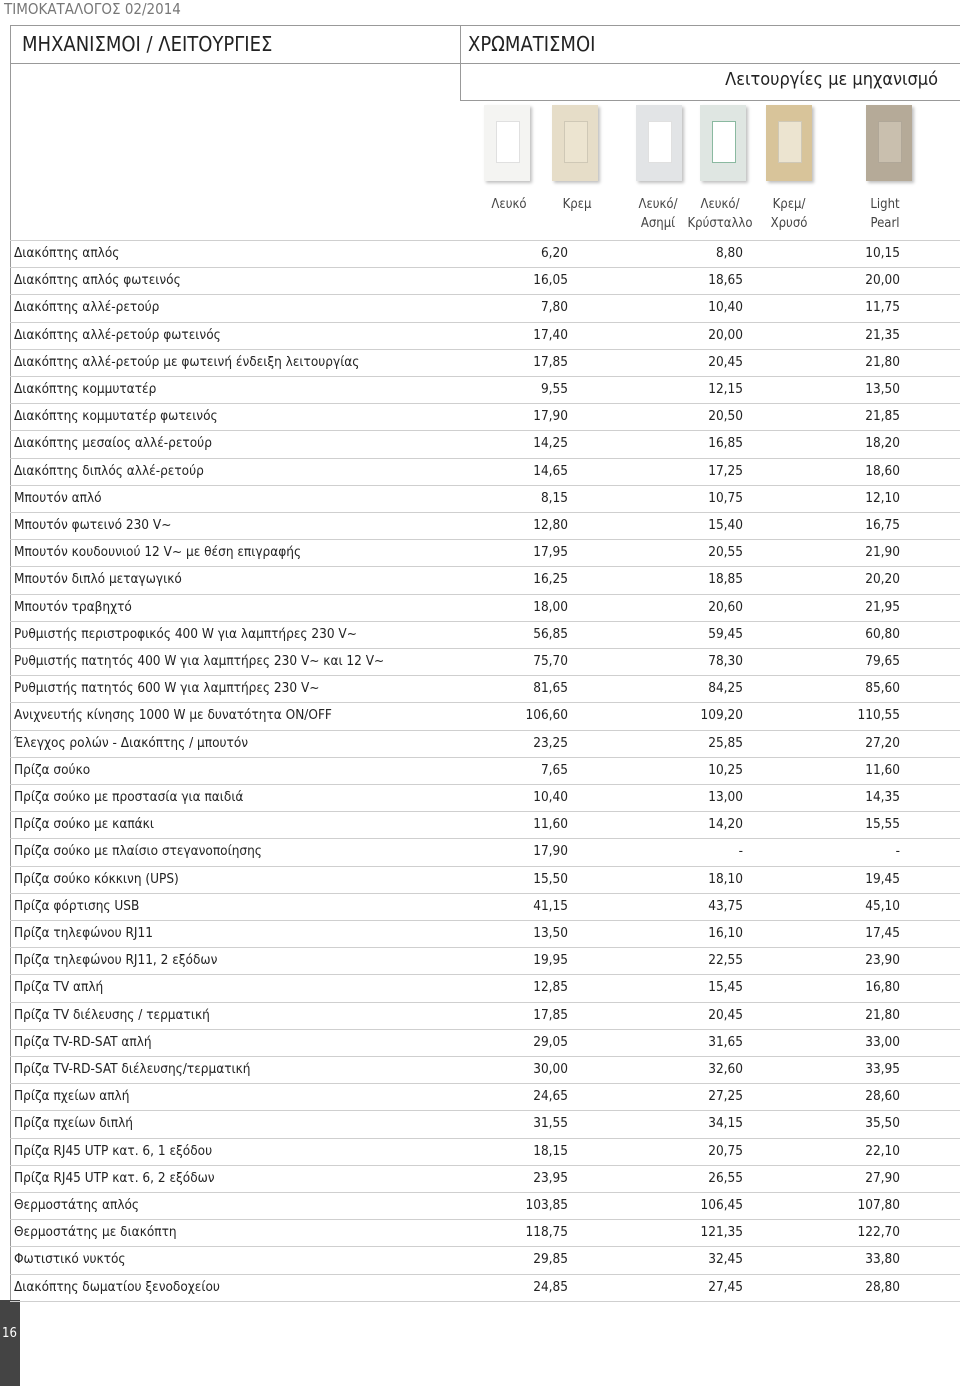 The width and height of the screenshot is (960, 1386). Describe the element at coordinates (131, 742) in the screenshot. I see `product-name: Έλεγχος ρολών - Διακόπτης / μπουτόν` at that location.